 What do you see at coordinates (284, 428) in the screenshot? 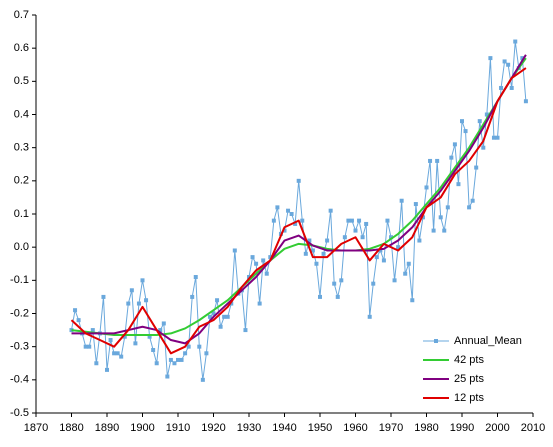
I see `x-tick-label: 1940` at bounding box center [284, 428].